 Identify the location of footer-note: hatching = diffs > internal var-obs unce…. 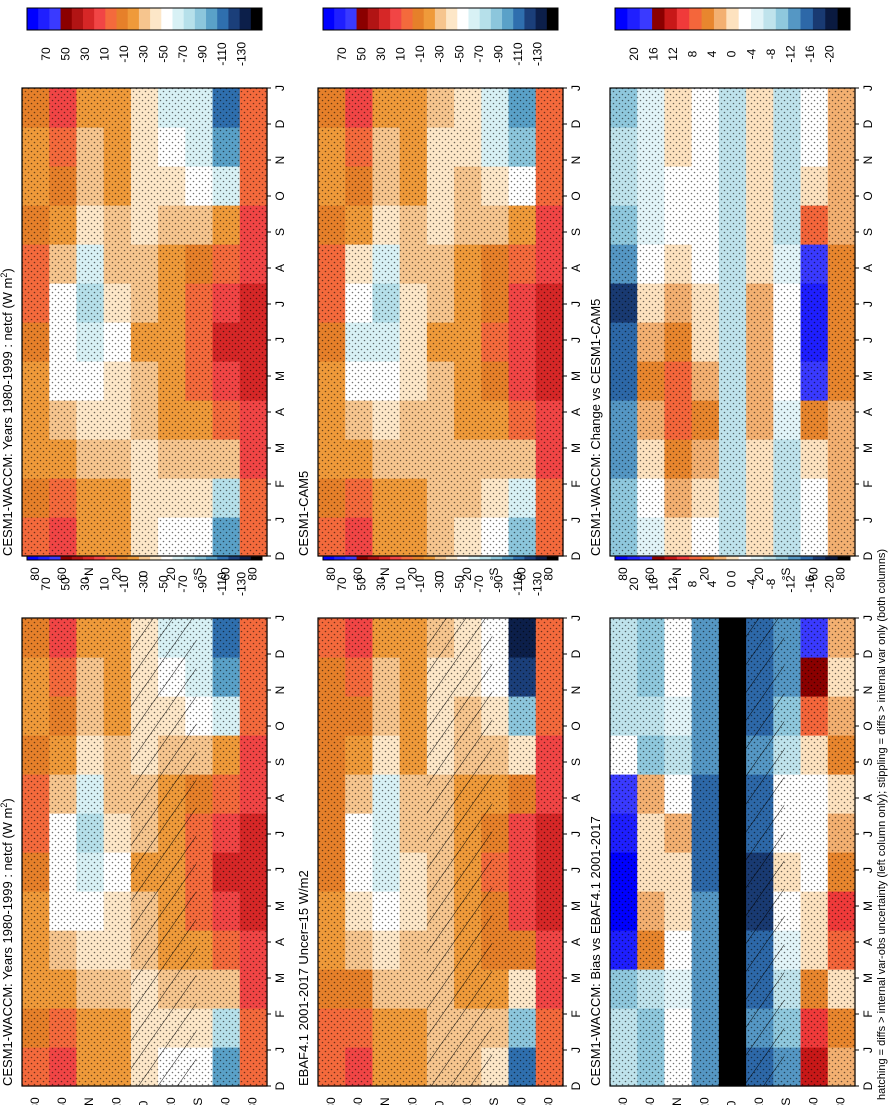
(882, 824).